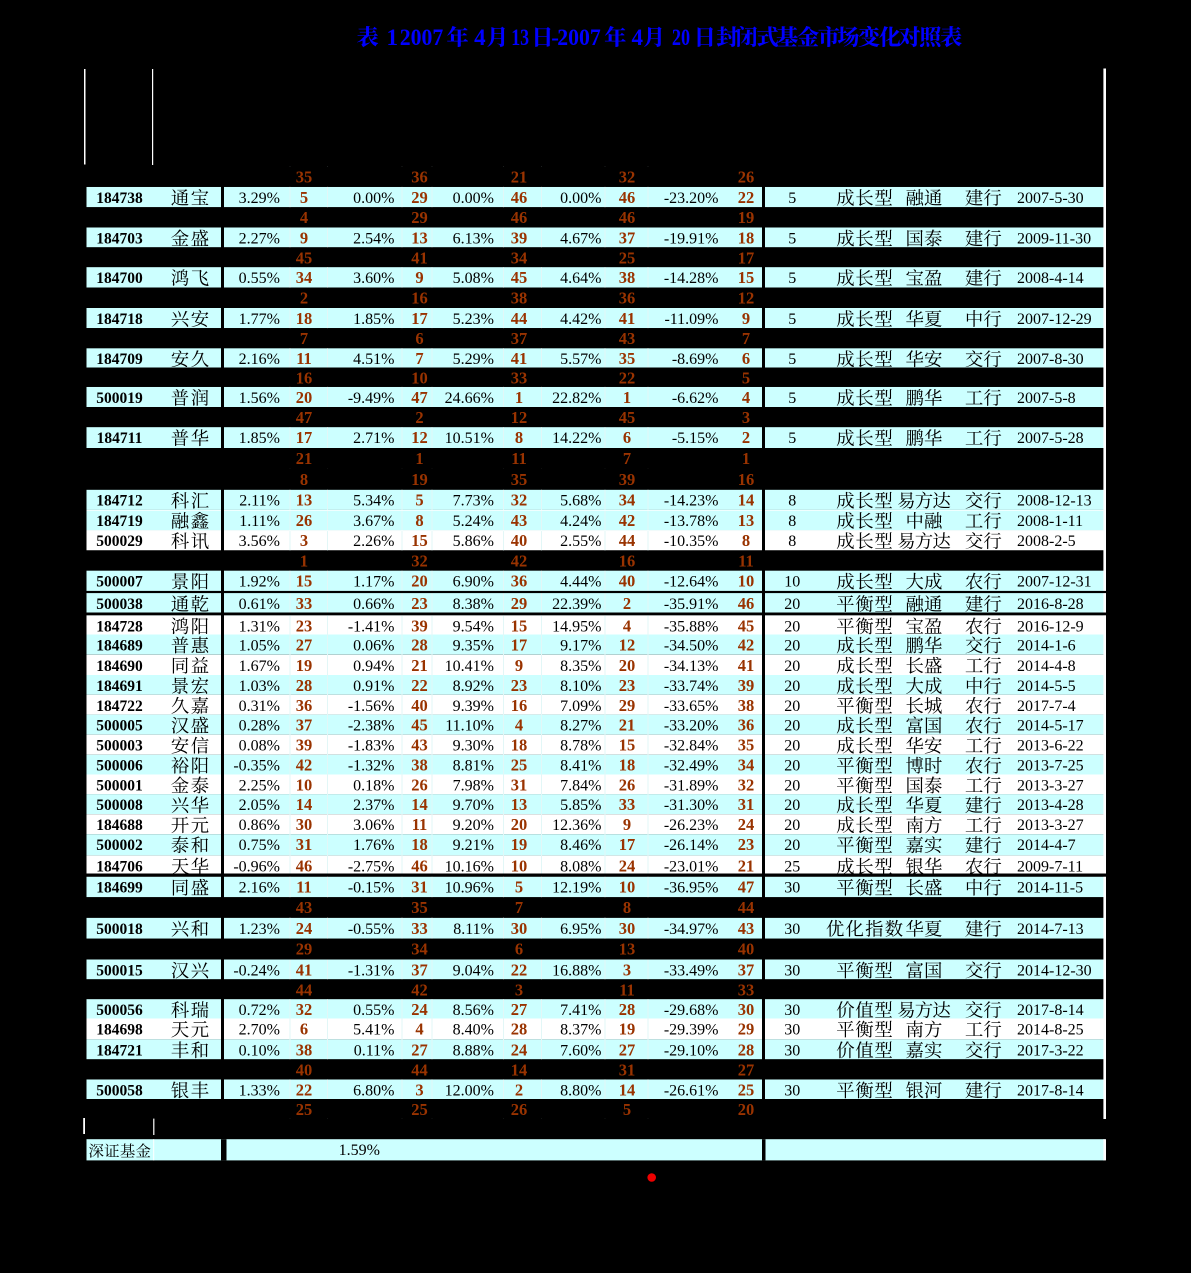  I want to click on svg-text: 9.30%, so click(473, 746).